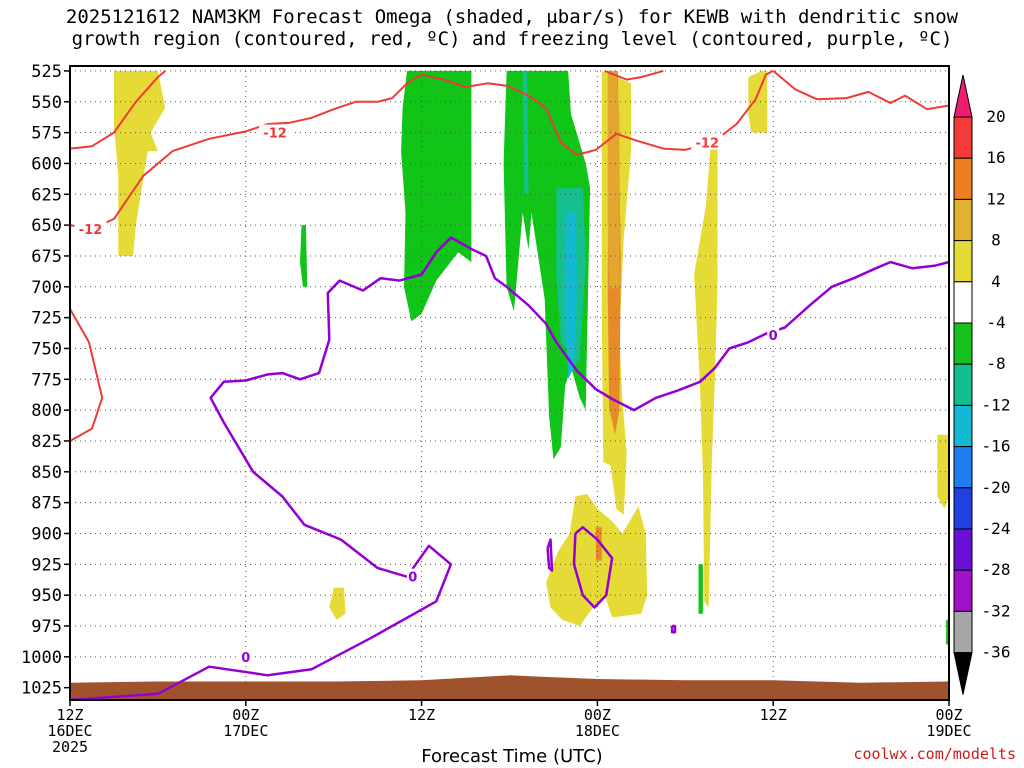 The width and height of the screenshot is (1024, 768). I want to click on x-tick-label: 16DEC, so click(69, 731).